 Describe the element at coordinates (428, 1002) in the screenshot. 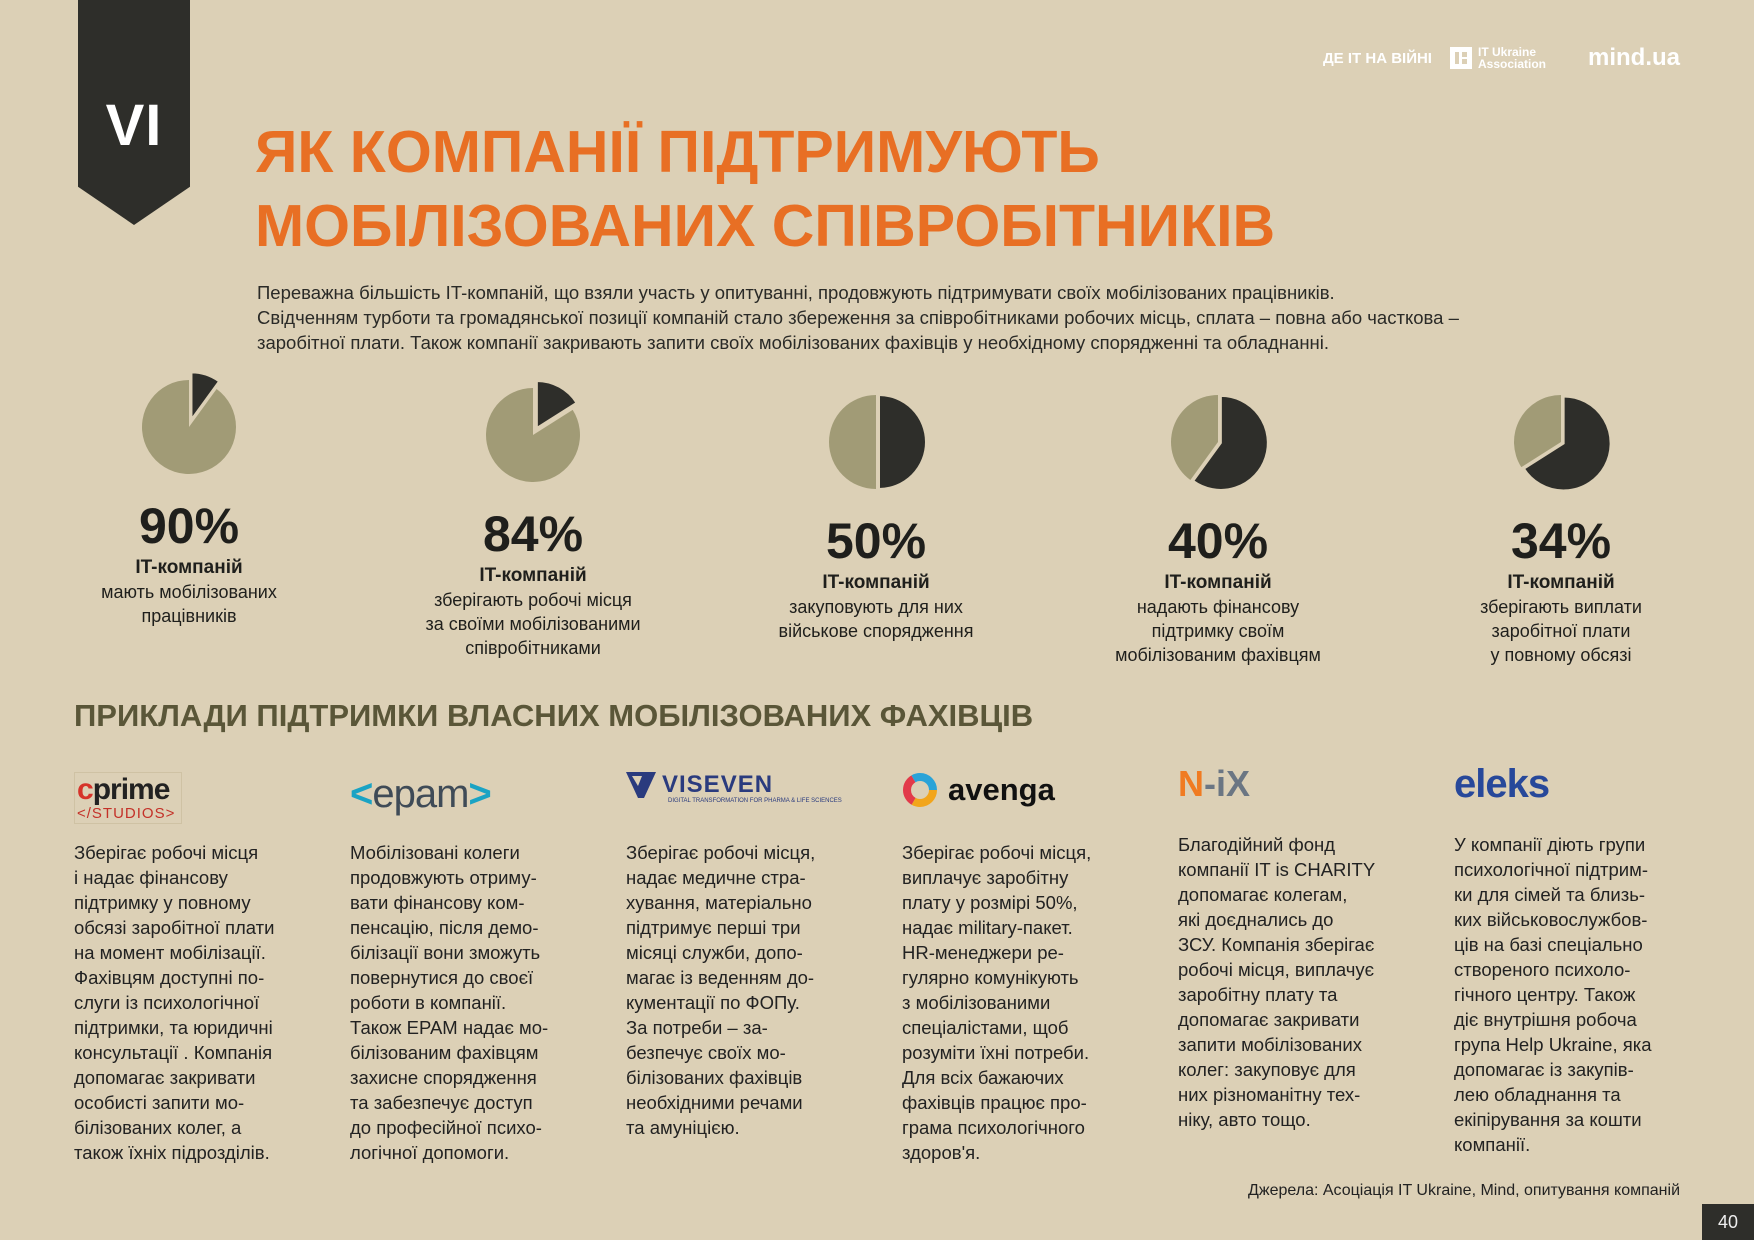

I see `text-line: роботи в компанії.` at that location.